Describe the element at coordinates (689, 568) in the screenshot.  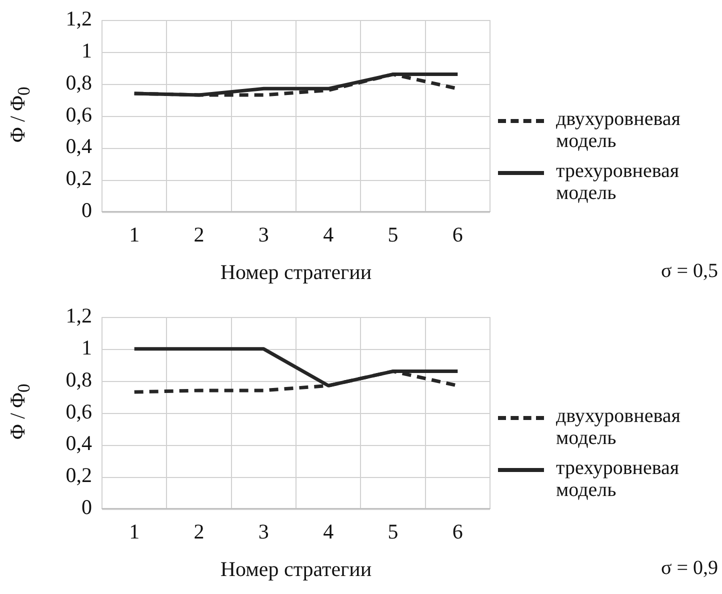
I see `text: σ = 0,9` at that location.